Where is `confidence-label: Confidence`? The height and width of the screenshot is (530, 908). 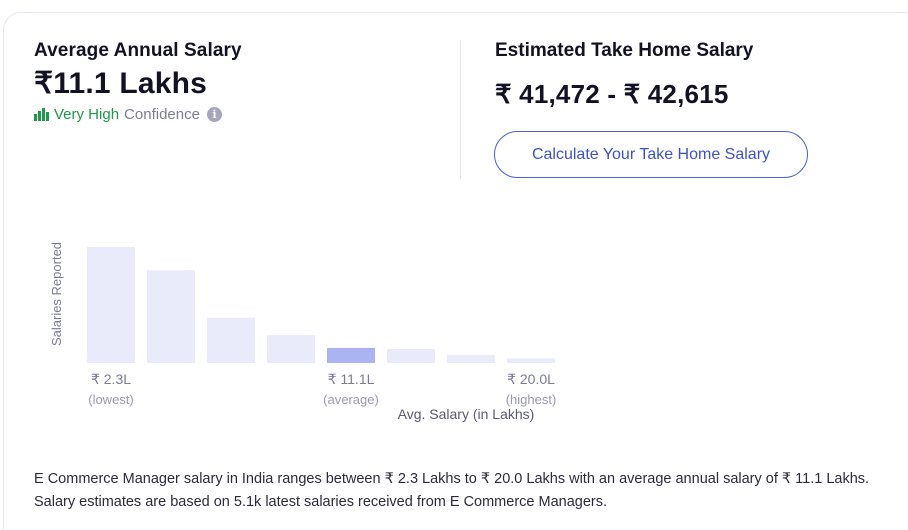
confidence-label: Confidence is located at coordinates (162, 114).